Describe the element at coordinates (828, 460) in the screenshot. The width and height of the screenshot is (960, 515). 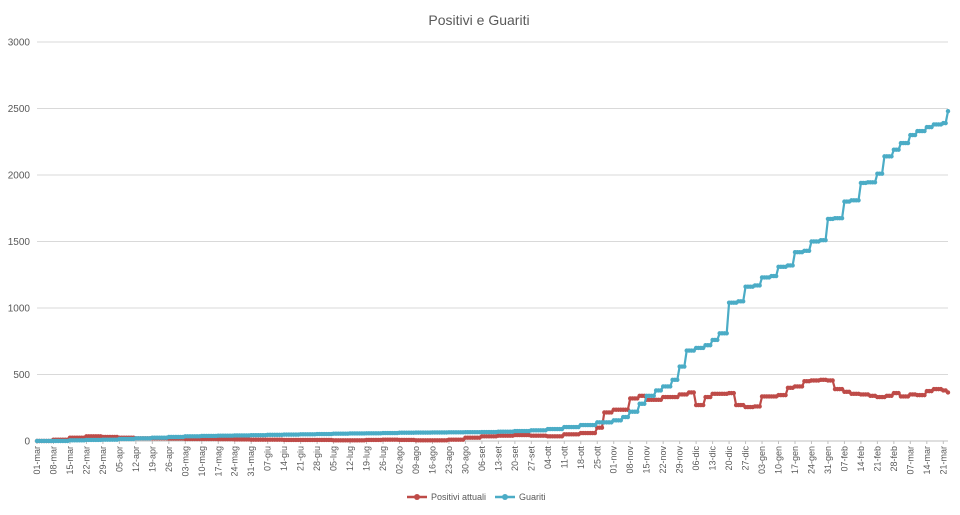
I see `x-tick-label: 31-gen` at that location.